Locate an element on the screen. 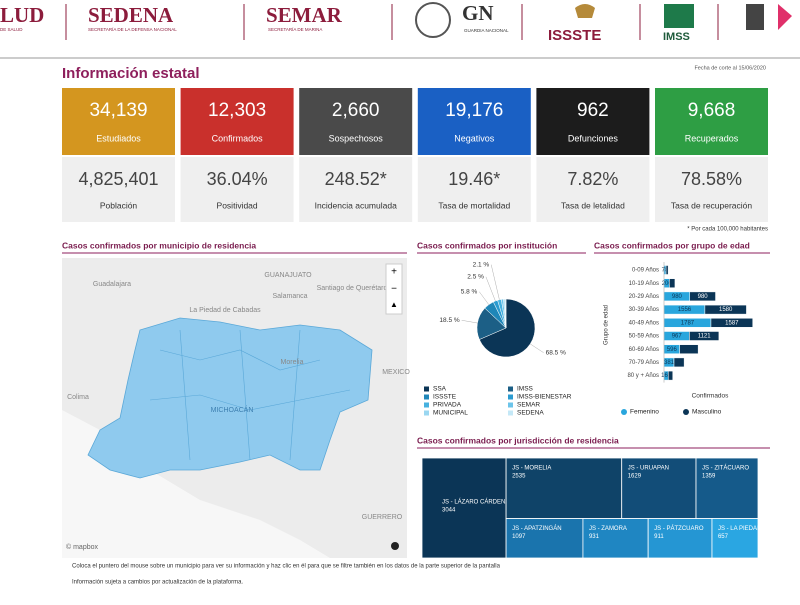  kpi-label: Estudiados is located at coordinates (118, 138).